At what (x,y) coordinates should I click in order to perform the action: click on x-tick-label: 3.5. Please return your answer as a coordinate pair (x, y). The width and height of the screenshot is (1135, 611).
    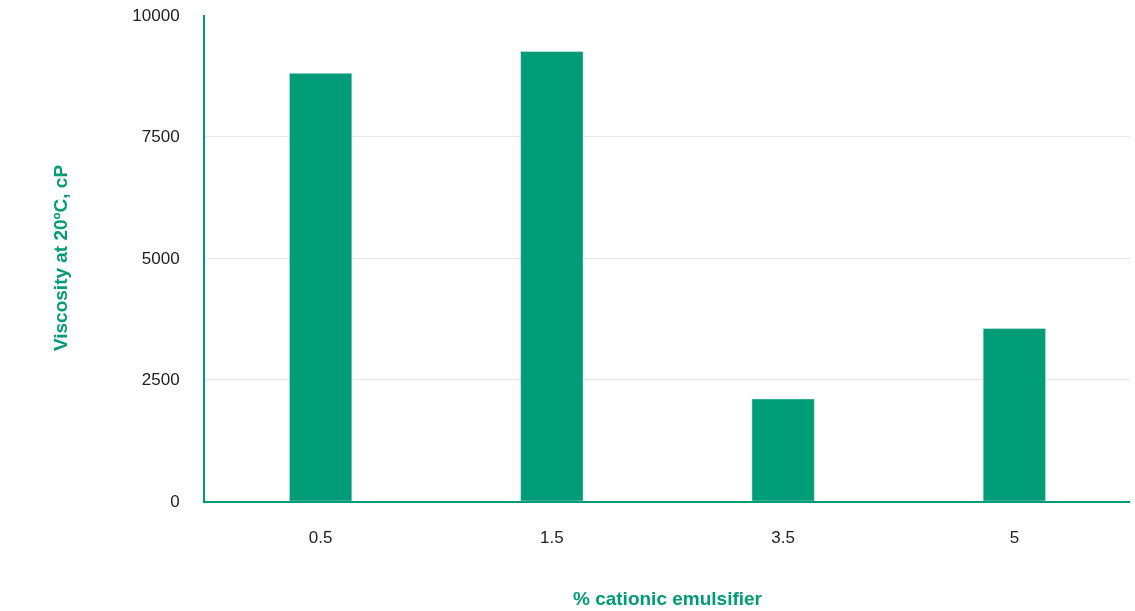
    Looking at the image, I should click on (783, 538).